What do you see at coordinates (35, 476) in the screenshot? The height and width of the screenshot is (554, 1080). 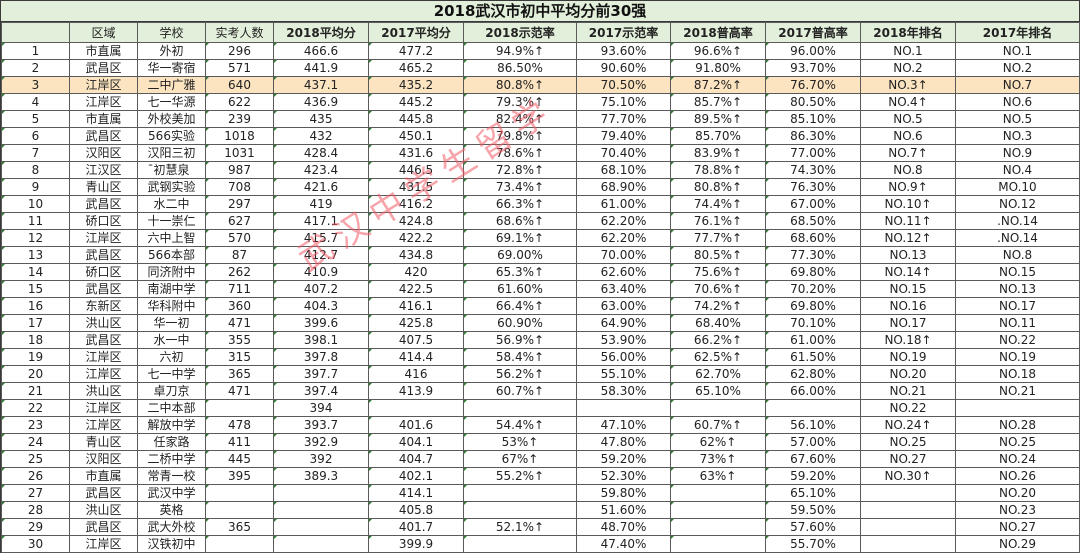 I see `cell-rank: 26` at bounding box center [35, 476].